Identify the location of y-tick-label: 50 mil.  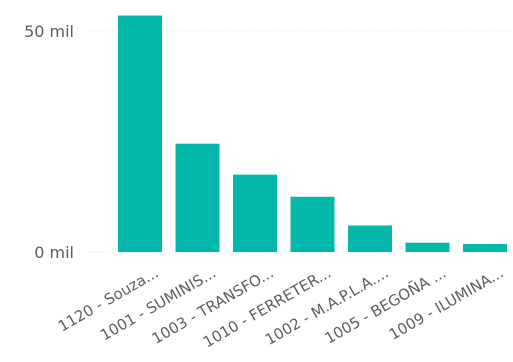
(49, 31).